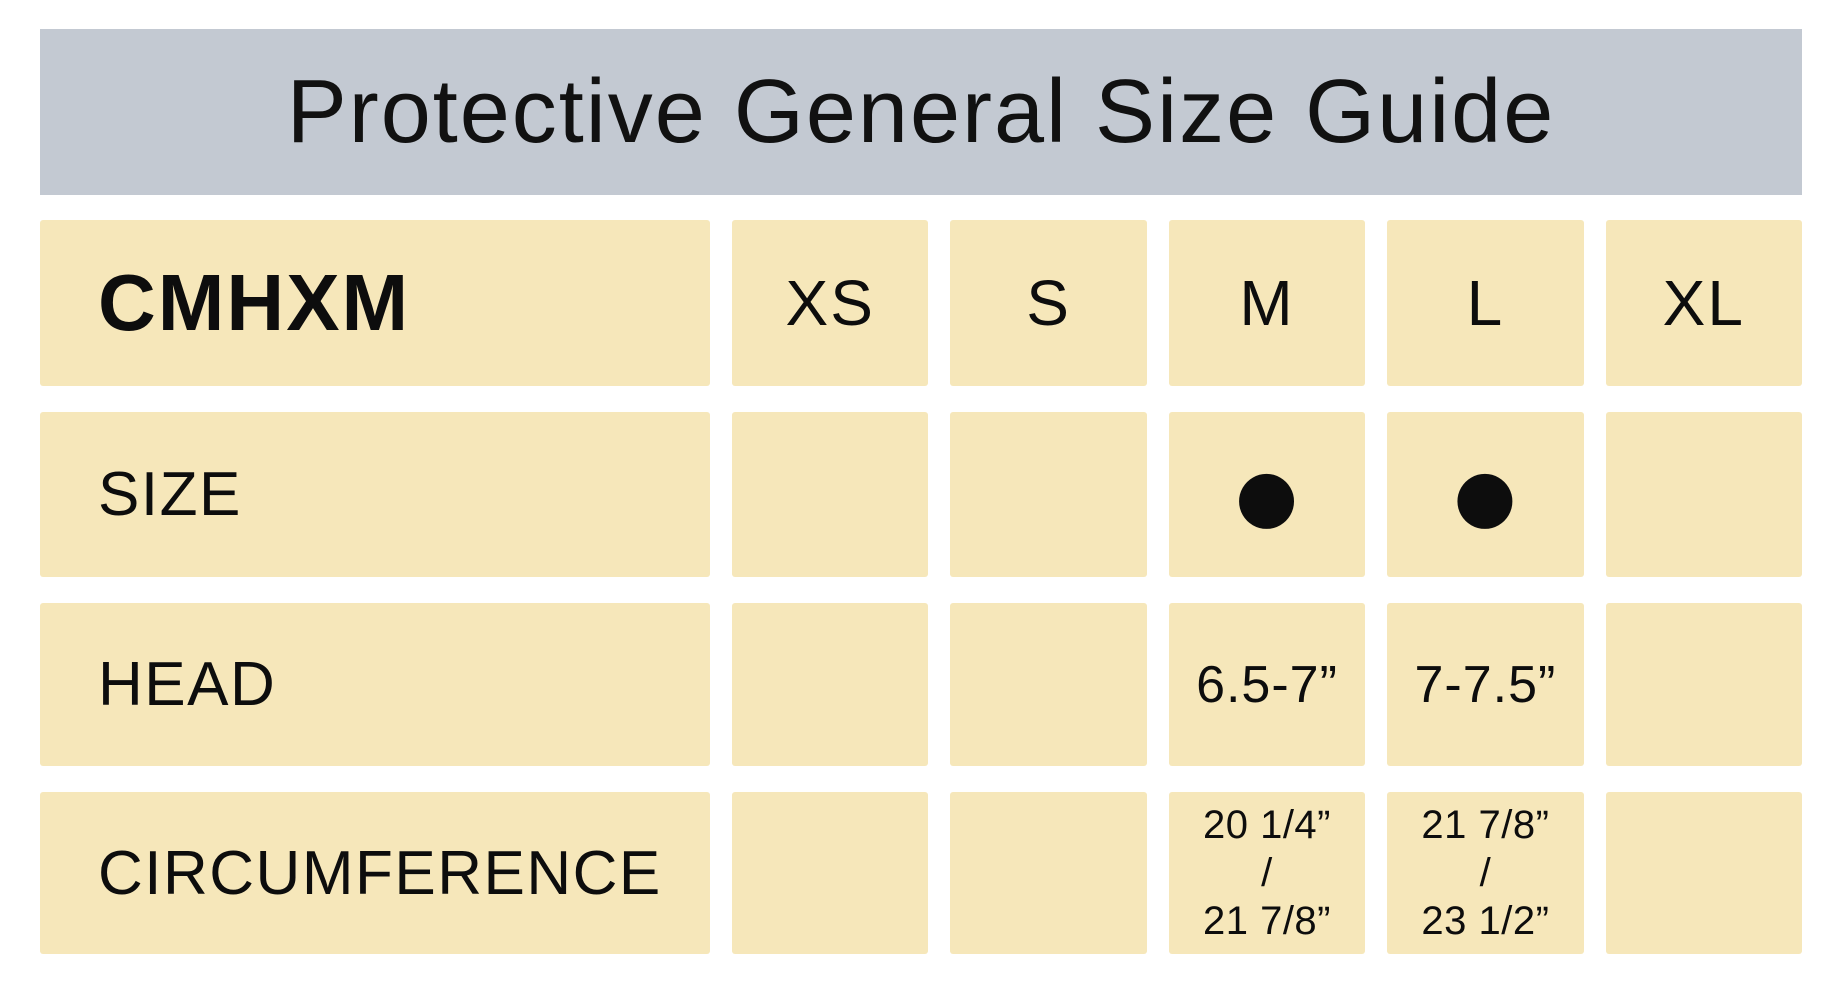 This screenshot has height=996, width=1828. I want to click on row-label-circumference: CIRCUMFERENCE, so click(375, 873).